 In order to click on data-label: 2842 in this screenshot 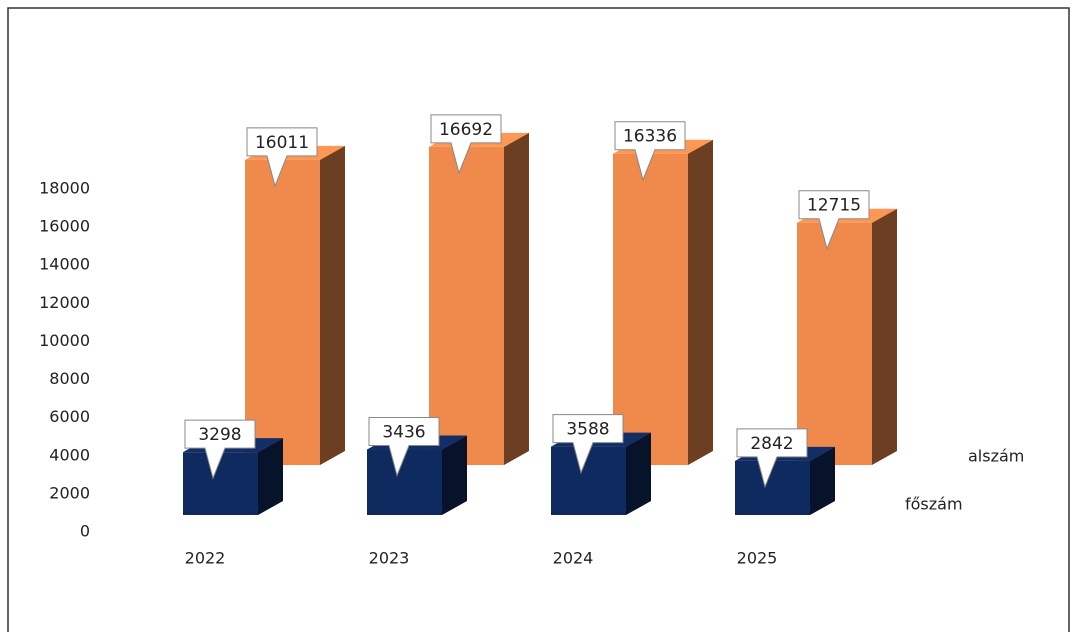, I will do `click(771, 444)`.